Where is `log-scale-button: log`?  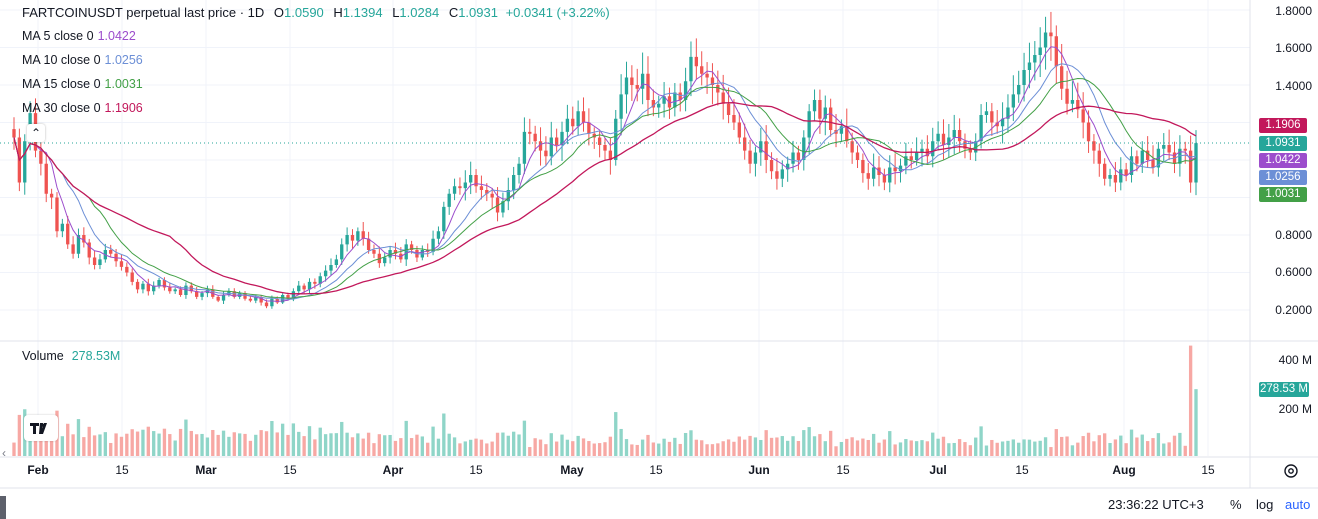 log-scale-button: log is located at coordinates (1265, 504).